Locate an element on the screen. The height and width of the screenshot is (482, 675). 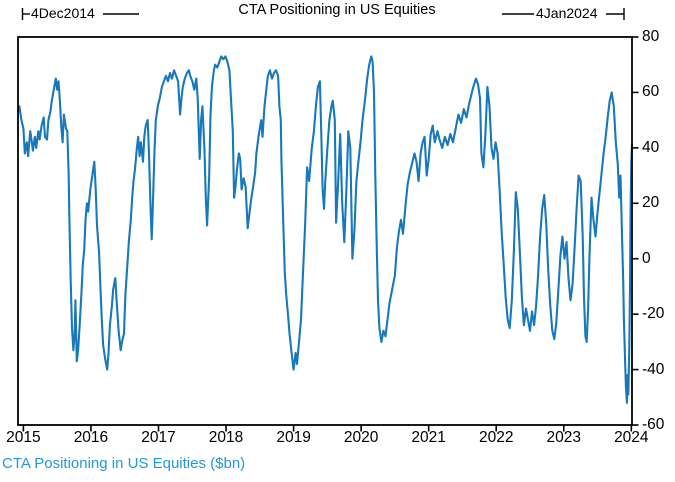
y-tick-label: -40 is located at coordinates (653, 369).